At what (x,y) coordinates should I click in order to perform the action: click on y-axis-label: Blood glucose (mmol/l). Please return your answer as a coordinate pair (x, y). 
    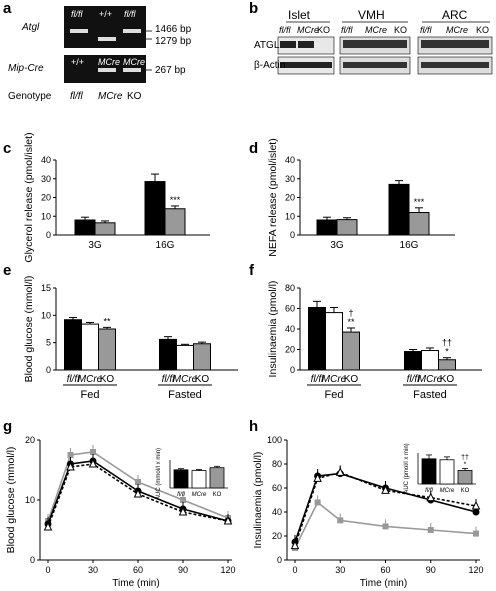
    Looking at the image, I should click on (29, 329).